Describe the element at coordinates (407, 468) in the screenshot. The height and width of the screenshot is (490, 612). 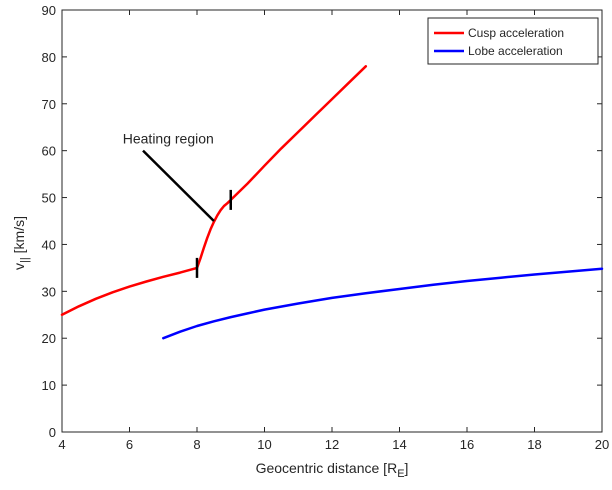
I see `x-axis-label-end: ]` at that location.